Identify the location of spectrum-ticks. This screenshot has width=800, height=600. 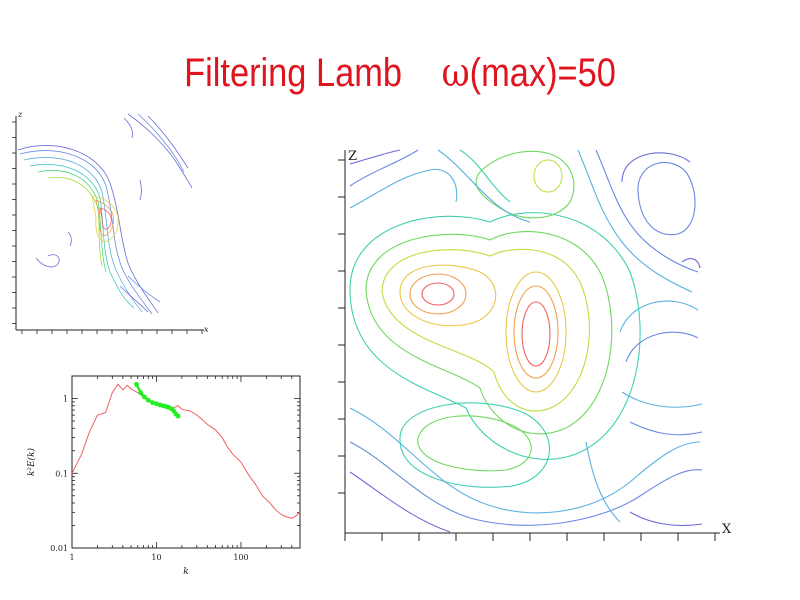
(186, 462).